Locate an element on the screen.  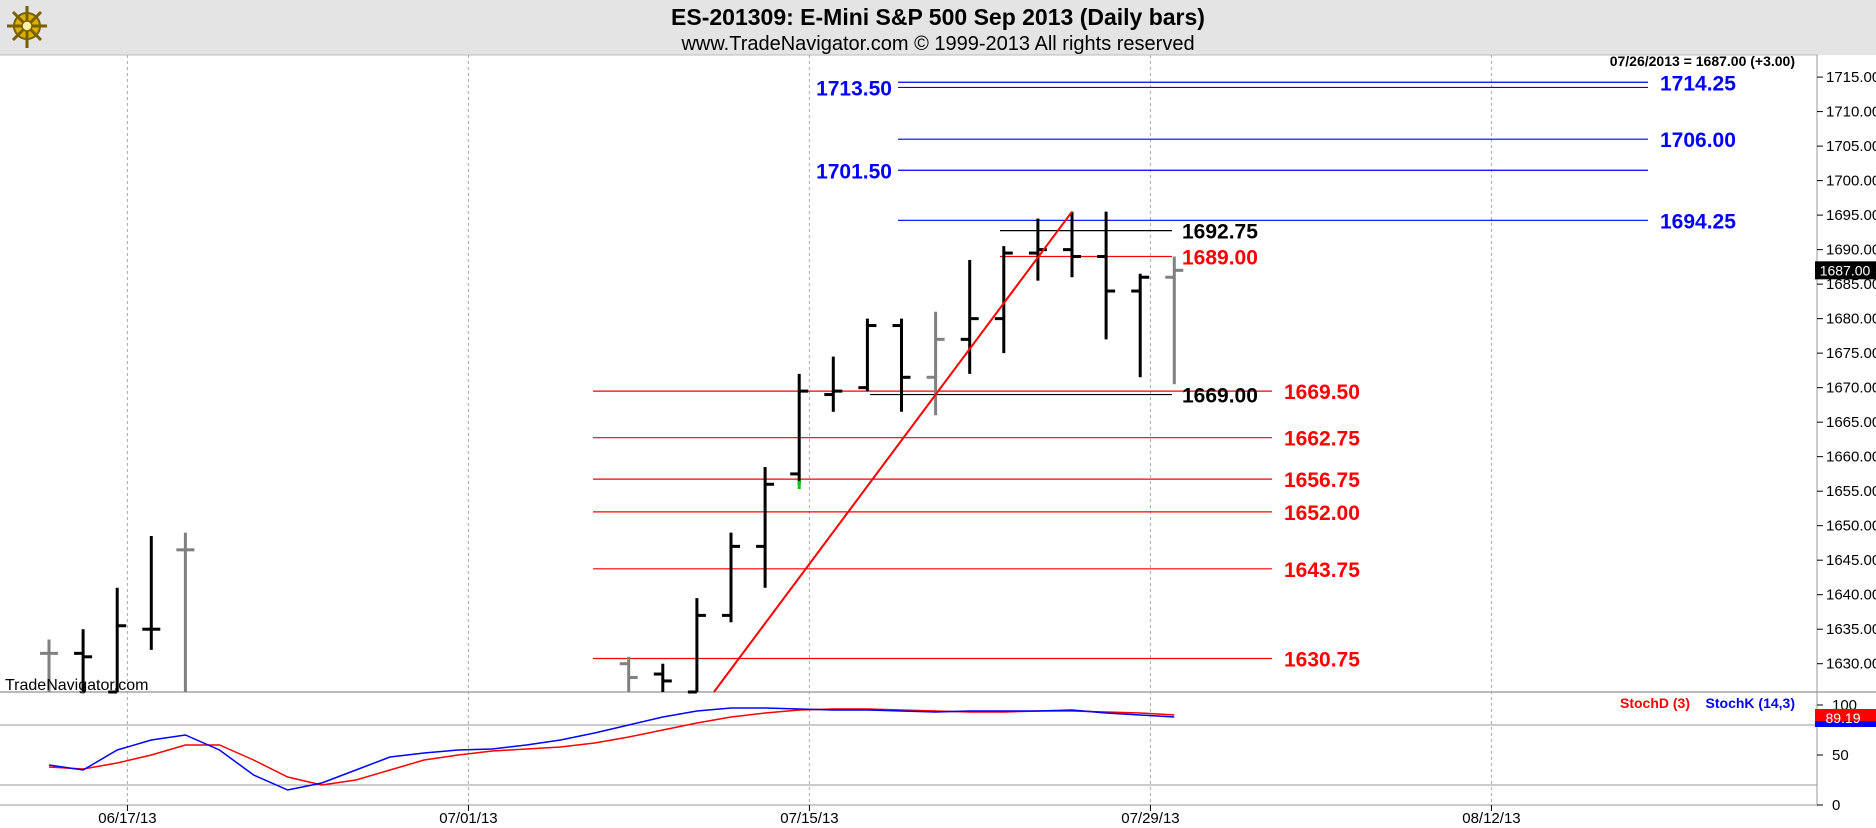
header-band is located at coordinates (938, 27).